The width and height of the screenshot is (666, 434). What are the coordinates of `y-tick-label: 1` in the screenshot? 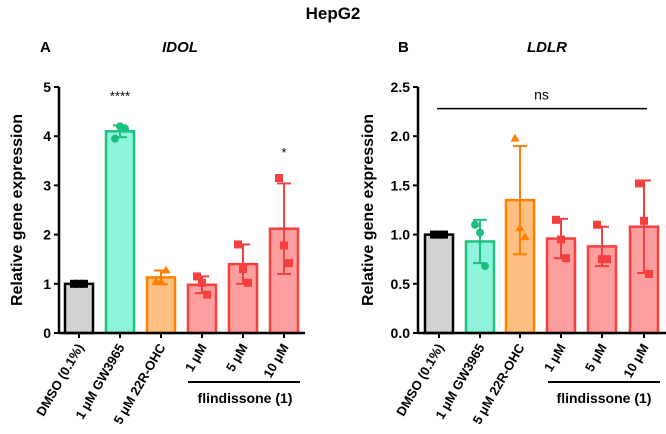 It's located at (47, 284).